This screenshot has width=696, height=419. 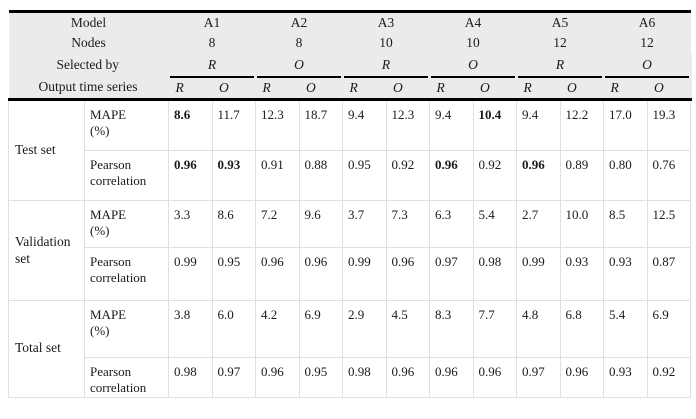 What do you see at coordinates (581, 125) in the screenshot?
I see `value-cell: 12.2` at bounding box center [581, 125].